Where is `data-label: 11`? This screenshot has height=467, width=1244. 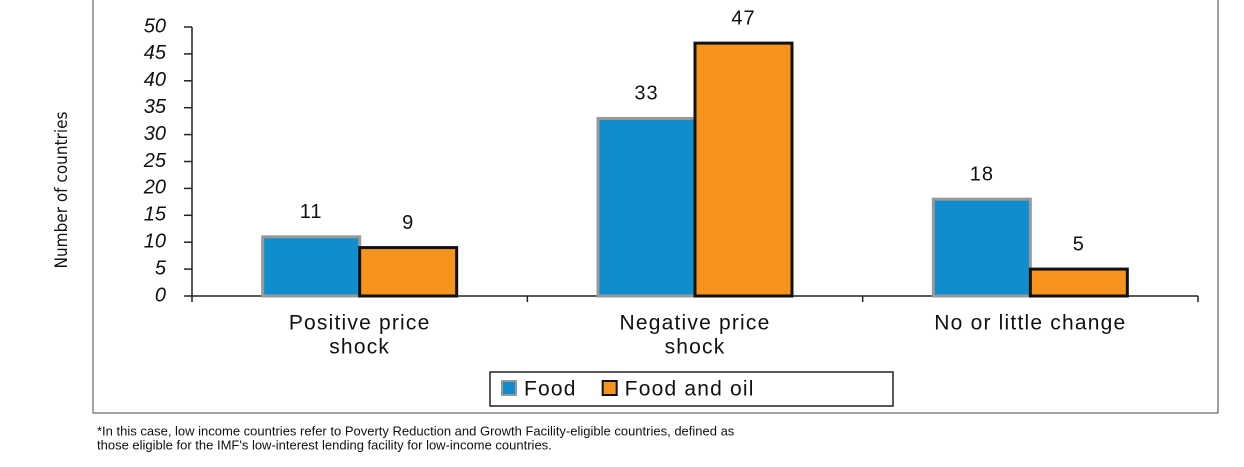 data-label: 11 is located at coordinates (311, 212).